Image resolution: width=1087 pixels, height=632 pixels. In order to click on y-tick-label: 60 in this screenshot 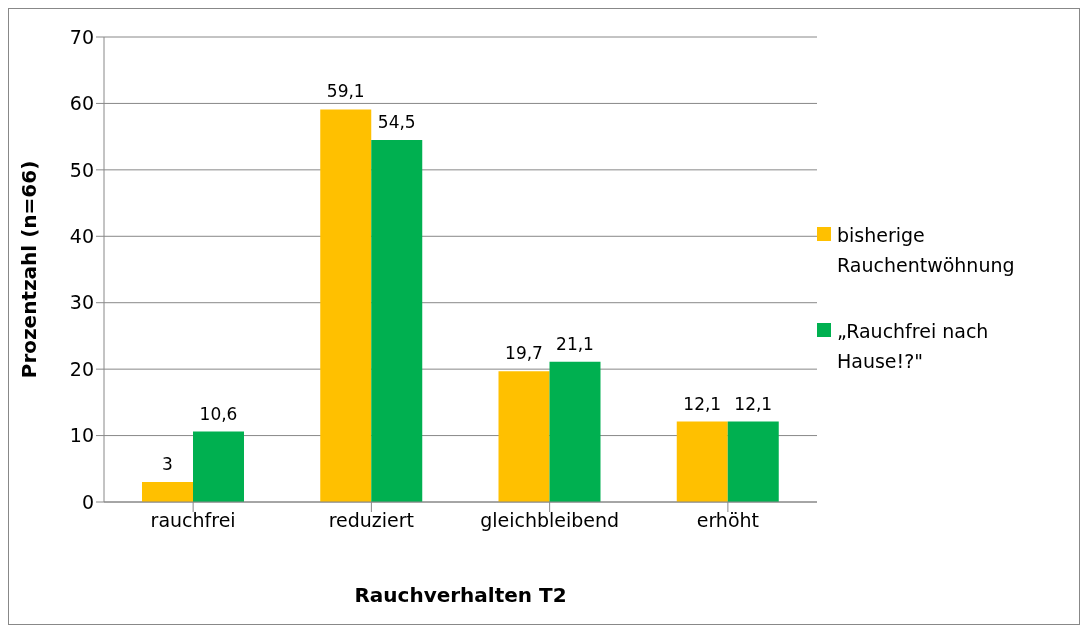, I will do `click(81, 103)`.